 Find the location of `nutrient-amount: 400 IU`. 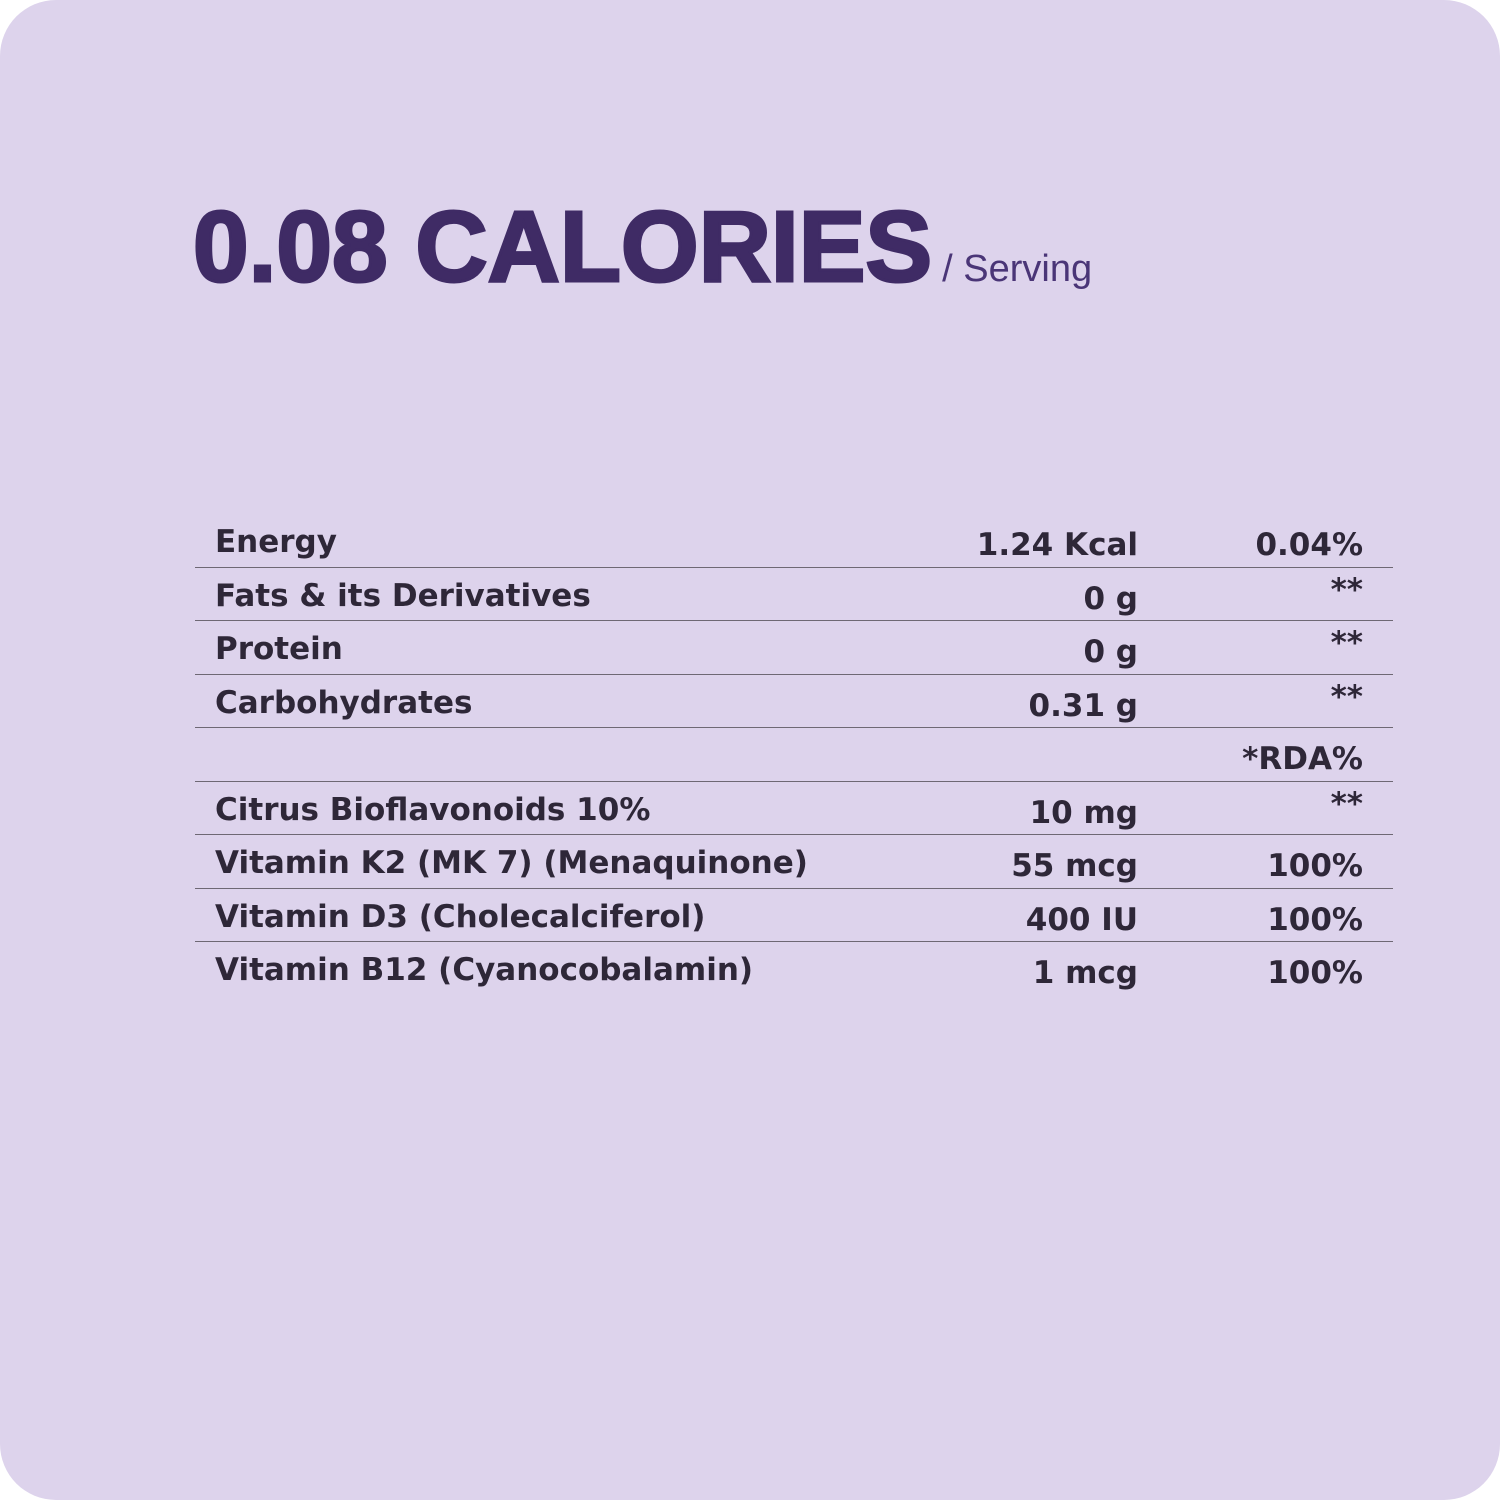

nutrient-amount: 400 IU is located at coordinates (1081, 919).